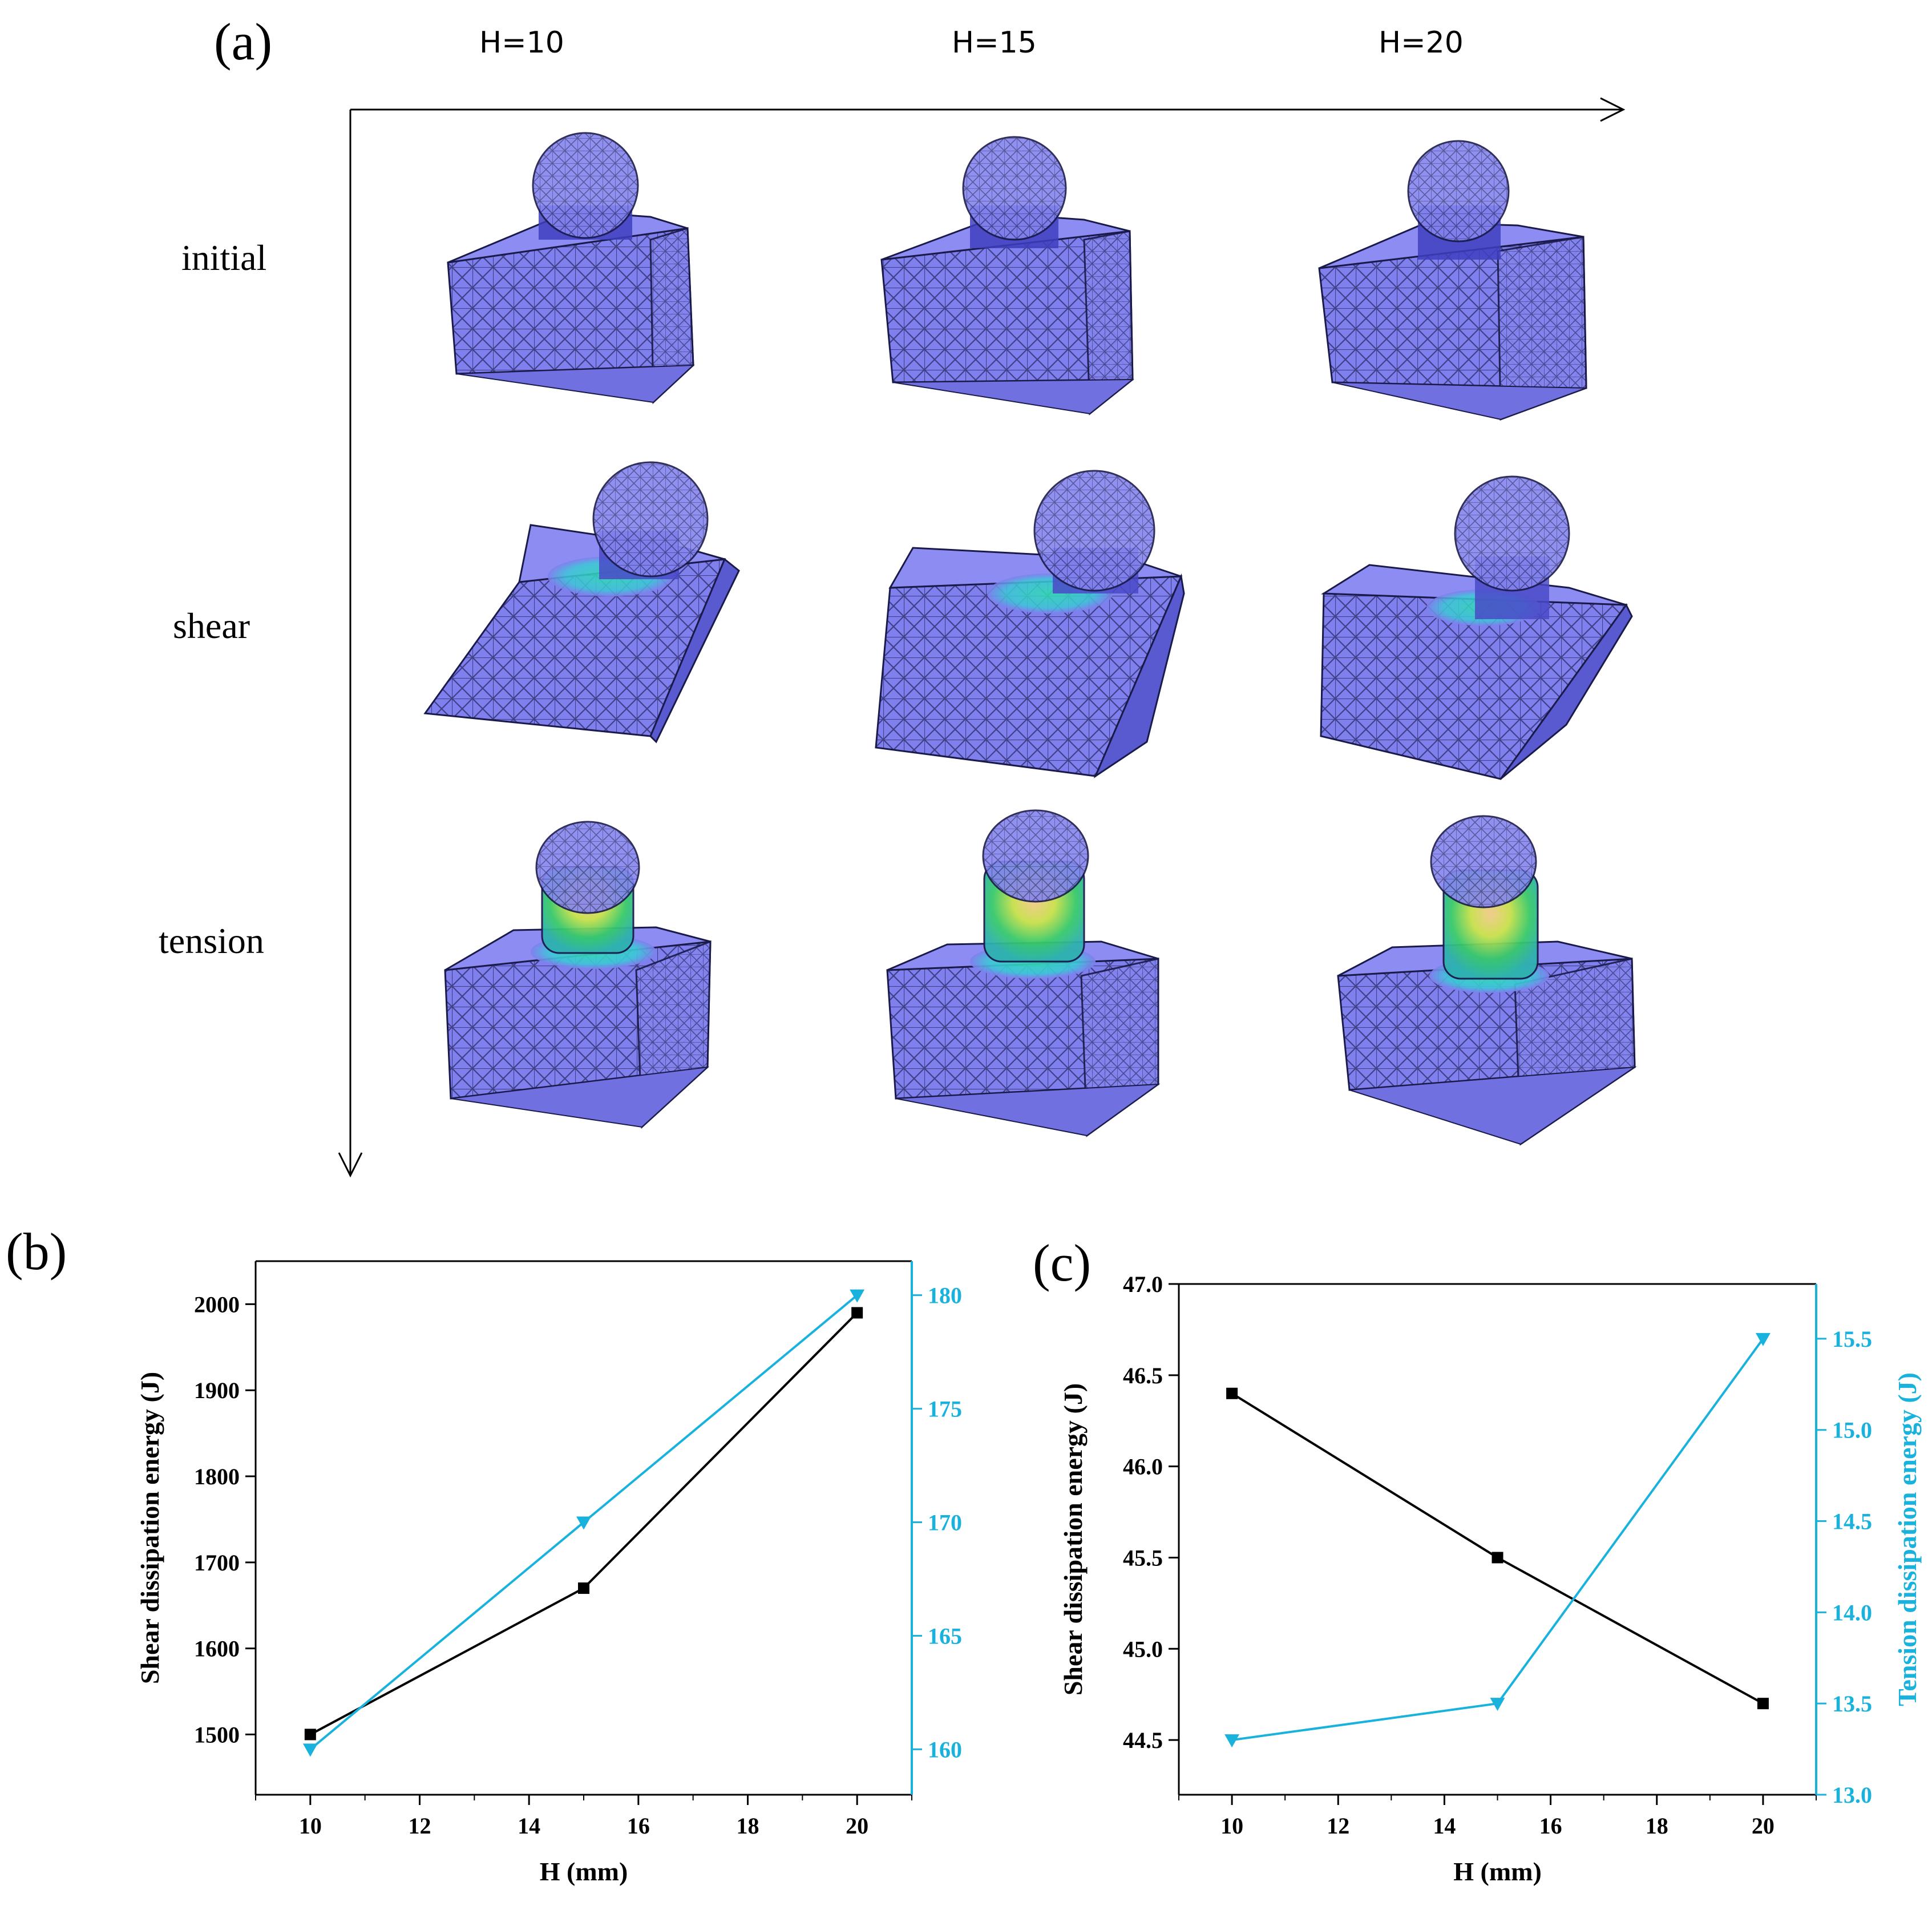 Image resolution: width=1932 pixels, height=1906 pixels. I want to click on series-line-right, so click(1497, 1540).